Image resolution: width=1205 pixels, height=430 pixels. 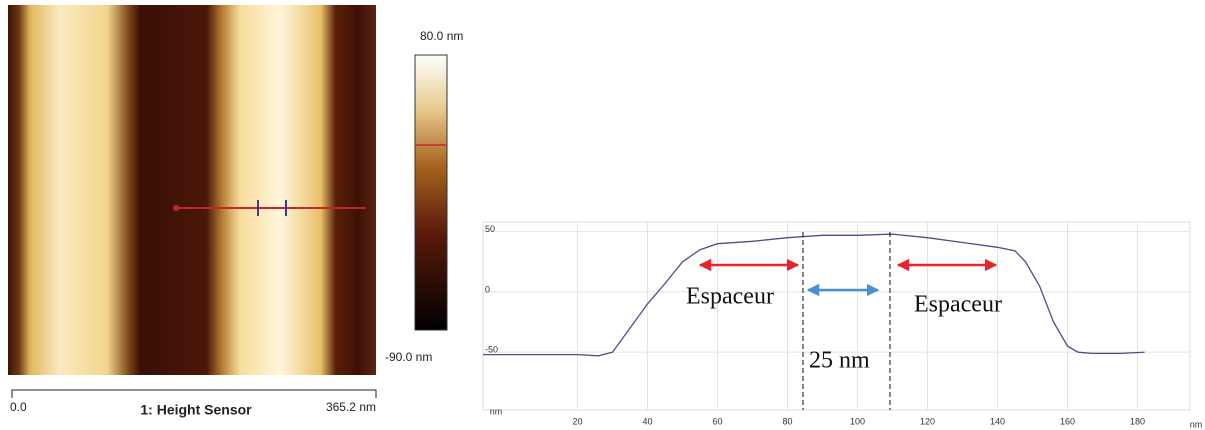 What do you see at coordinates (18, 407) in the screenshot?
I see `scale-start: 0.0` at bounding box center [18, 407].